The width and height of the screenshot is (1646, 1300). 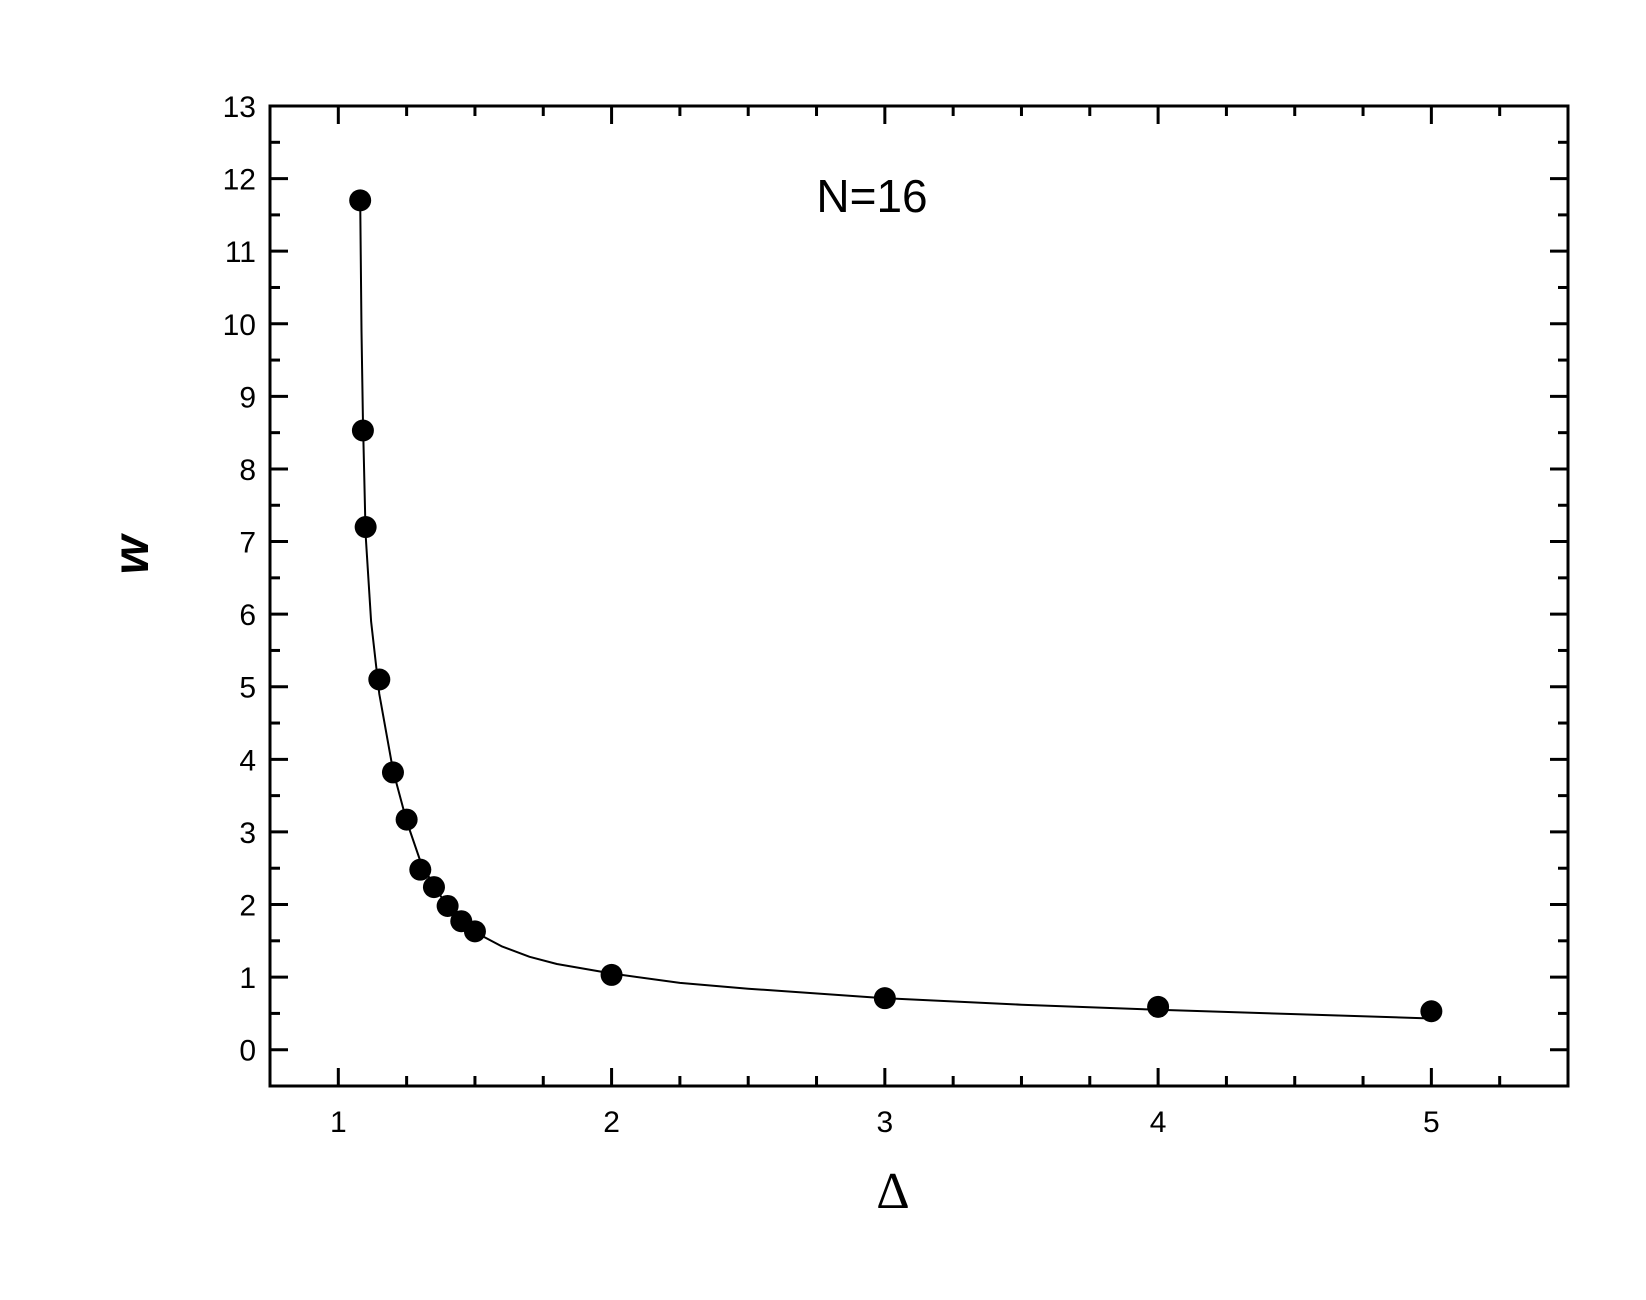 I want to click on y-tick-label: 0, so click(x=247, y=1051).